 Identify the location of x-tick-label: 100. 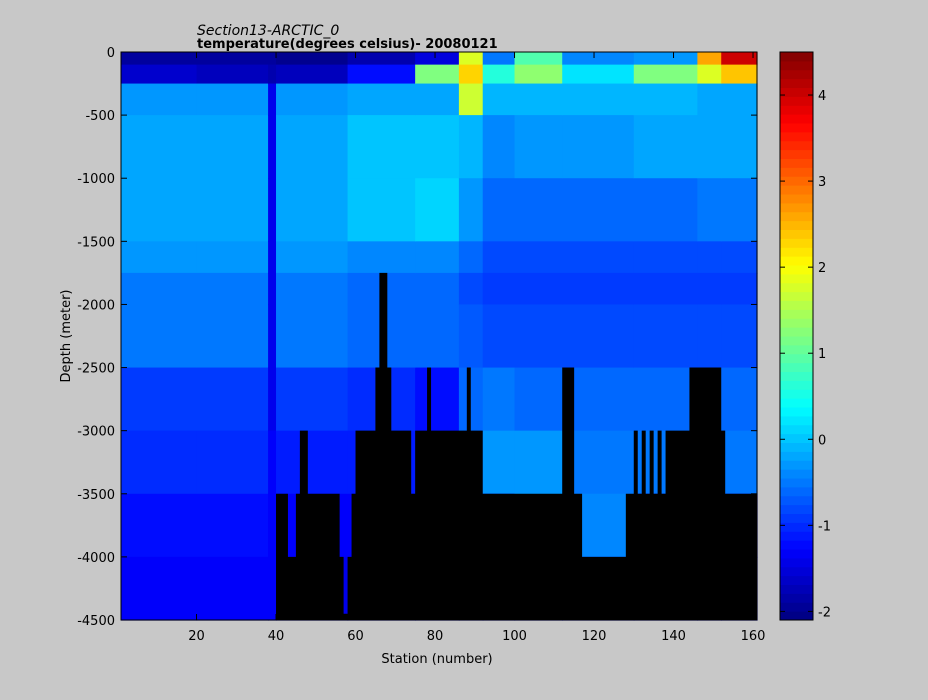
(514, 636).